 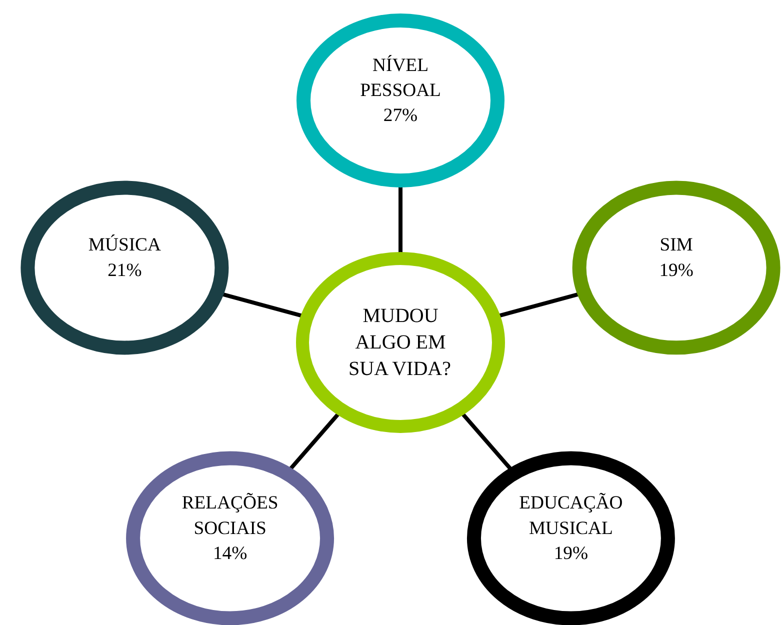 I want to click on category-label: EDUCAÇÃO MUSICAL, so click(x=571, y=515).